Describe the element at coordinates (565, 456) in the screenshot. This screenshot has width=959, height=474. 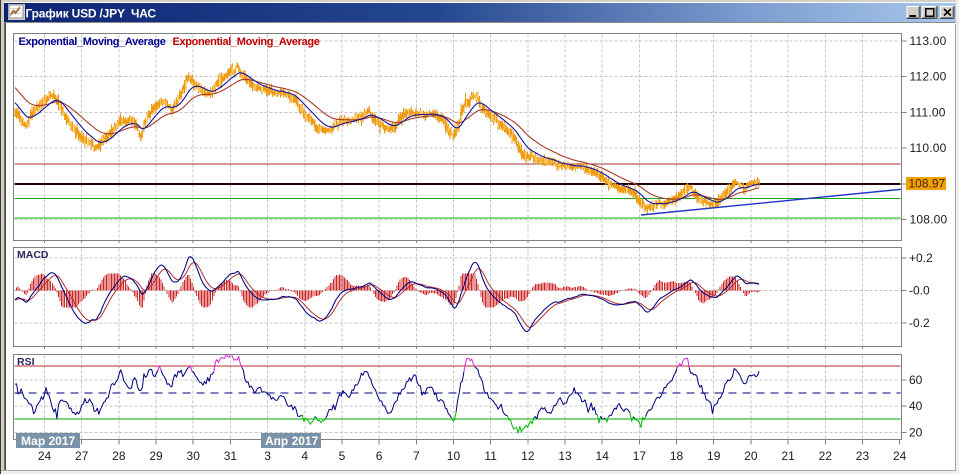
I see `svg-text: 13` at that location.